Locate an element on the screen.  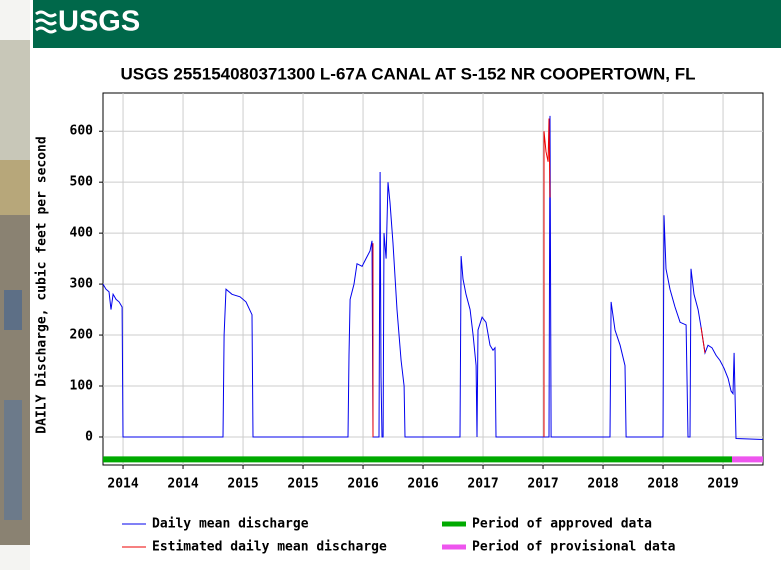
legend-label: Estimated daily mean discharge is located at coordinates (269, 547).